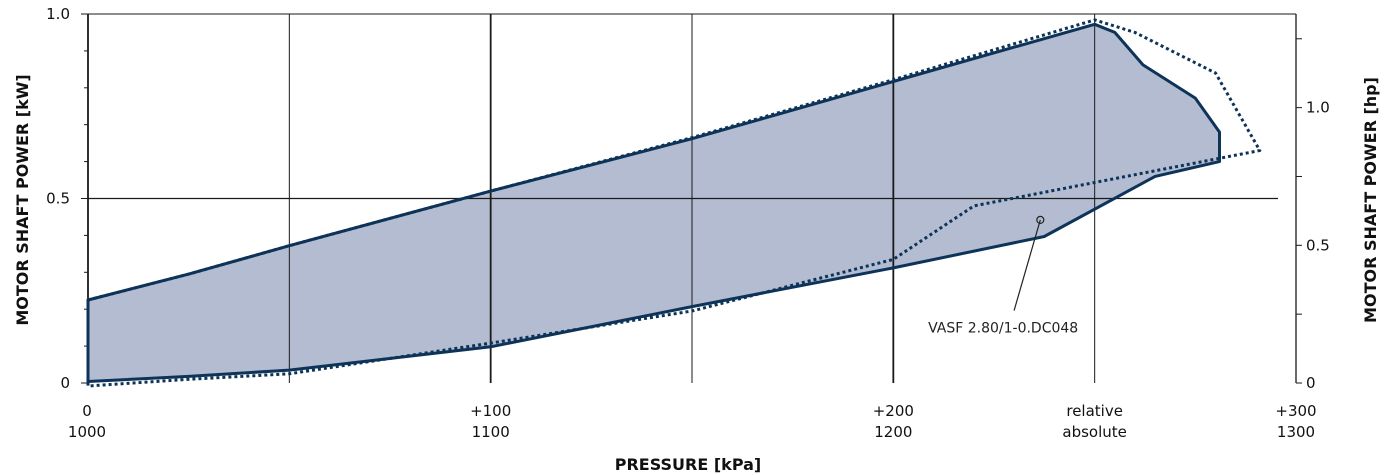 This screenshot has height=475, width=1396. What do you see at coordinates (65, 383) in the screenshot?
I see `ytick-label: 0` at bounding box center [65, 383].